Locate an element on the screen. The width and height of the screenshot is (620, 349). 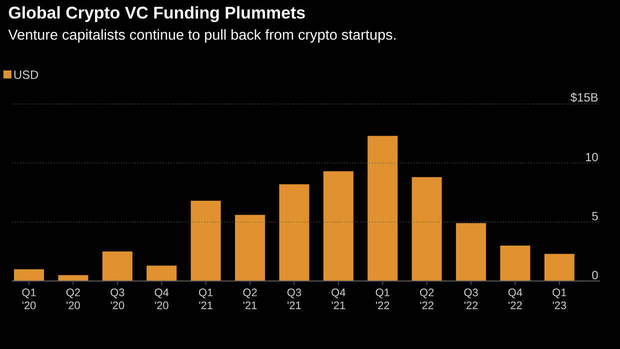
legend-label: USD is located at coordinates (26, 74).